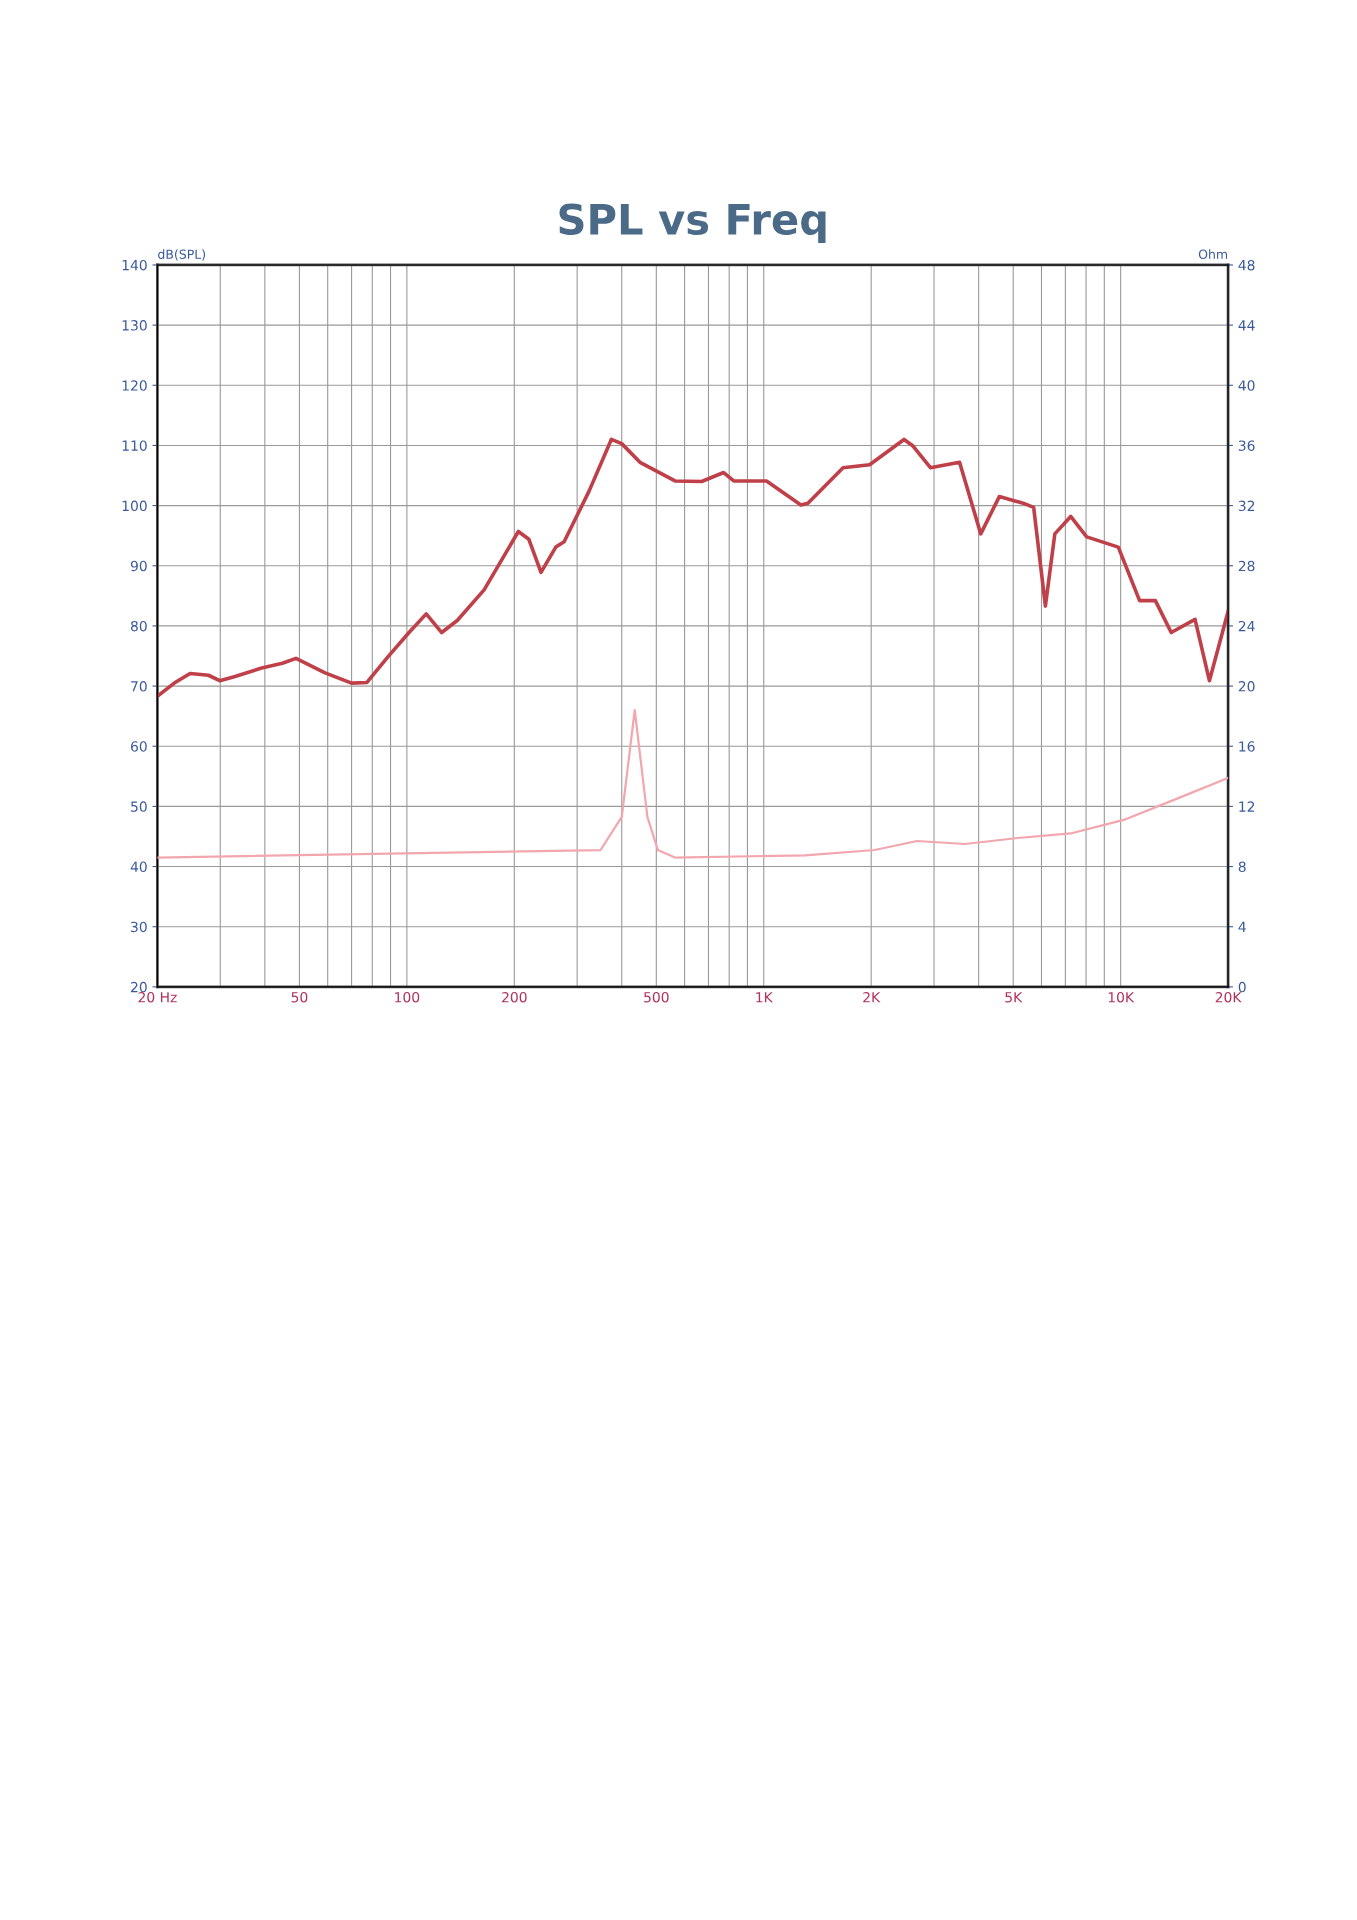 The width and height of the screenshot is (1357, 1920). Describe the element at coordinates (1246, 626) in the screenshot. I see `y2-tick-label: 24` at that location.